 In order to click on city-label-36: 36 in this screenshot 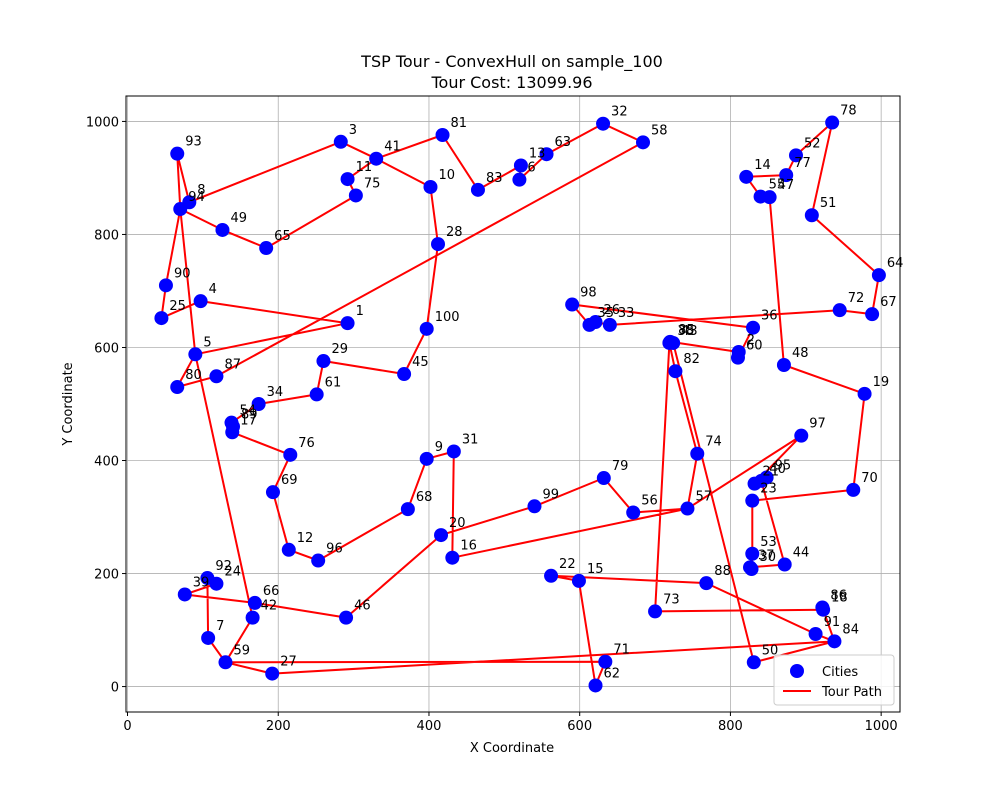, I will do `click(769, 316)`.